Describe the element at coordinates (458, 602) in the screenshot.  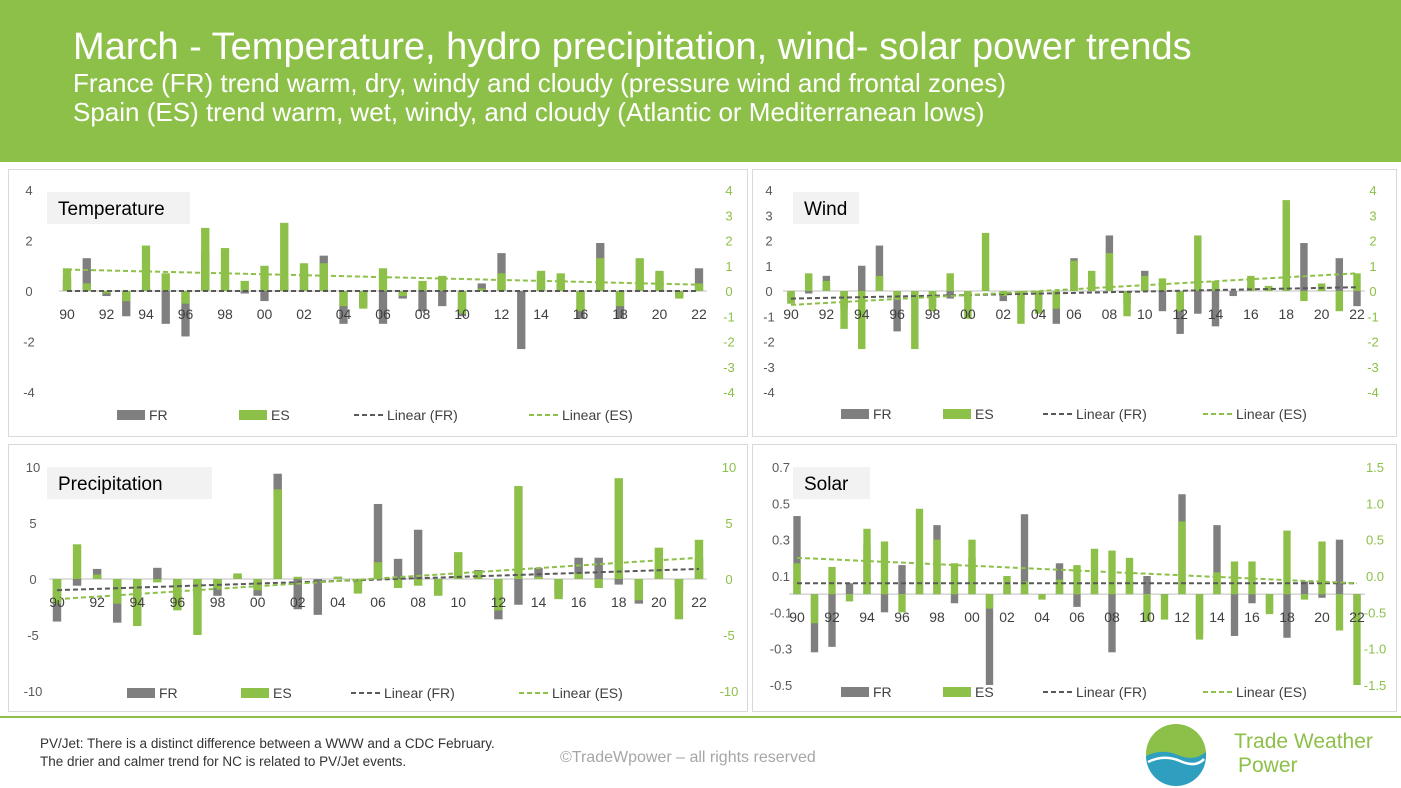
I see `x-axis-tick-label: 10` at that location.